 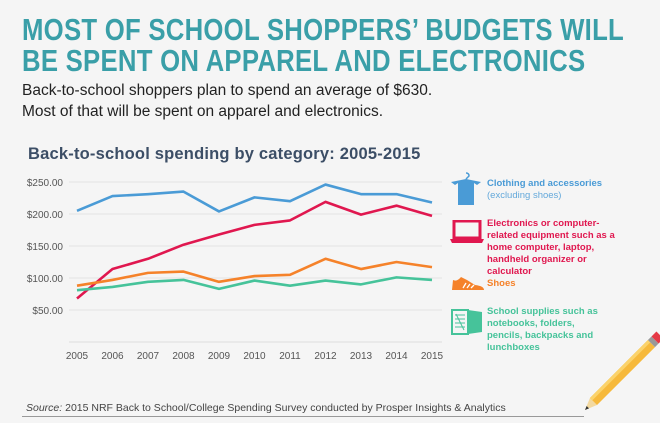 What do you see at coordinates (622, 370) in the screenshot?
I see `pencil-illustration` at bounding box center [622, 370].